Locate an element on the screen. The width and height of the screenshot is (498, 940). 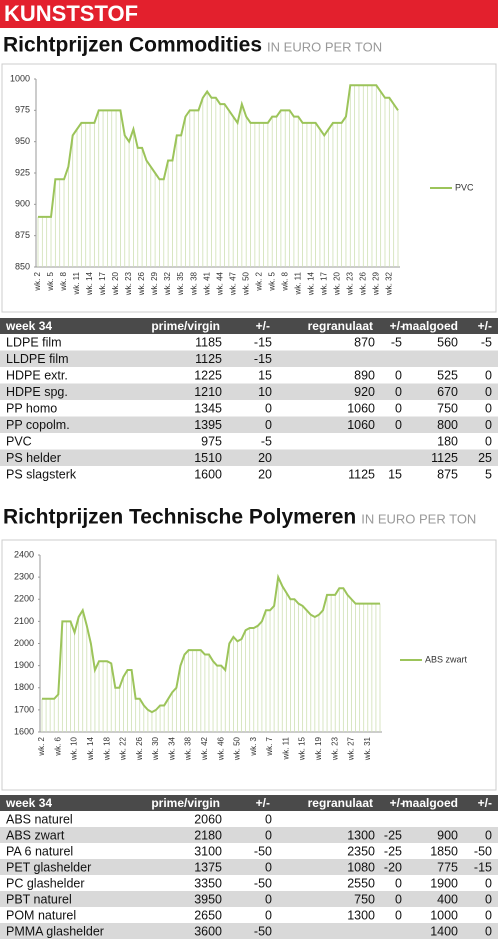
table-cell: HDPE spg. is located at coordinates (37, 392).